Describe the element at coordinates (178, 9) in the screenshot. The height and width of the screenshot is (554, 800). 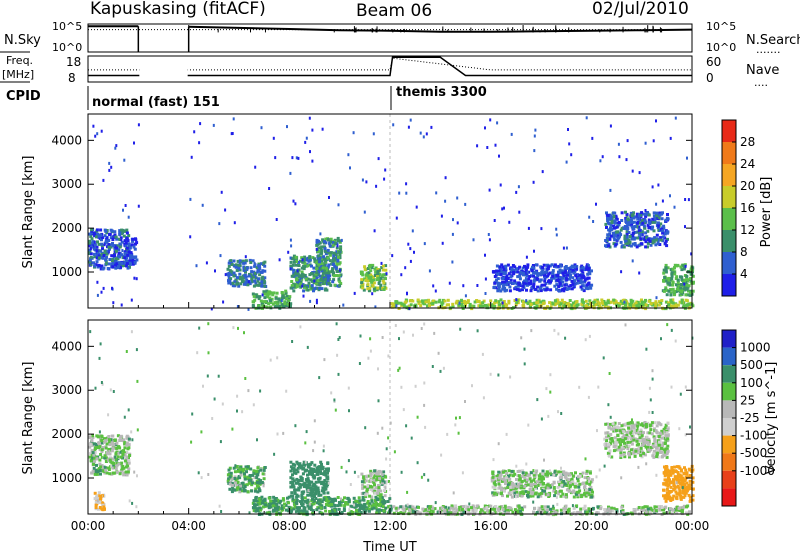
I see `station-title: Kapuskasing (fitACF)` at that location.